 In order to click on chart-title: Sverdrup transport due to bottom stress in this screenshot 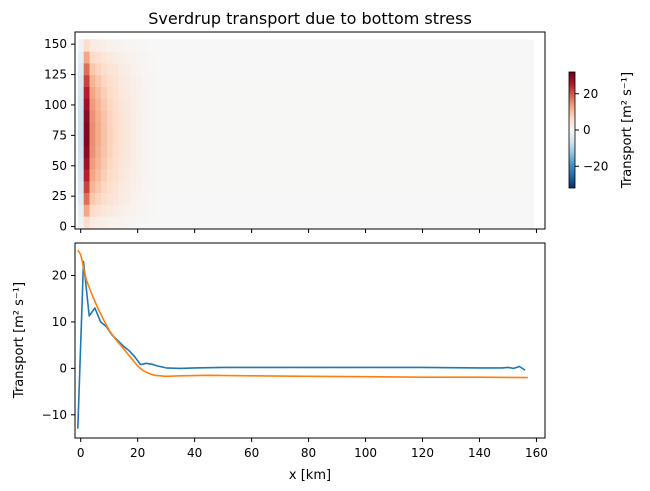, I will do `click(310, 18)`.